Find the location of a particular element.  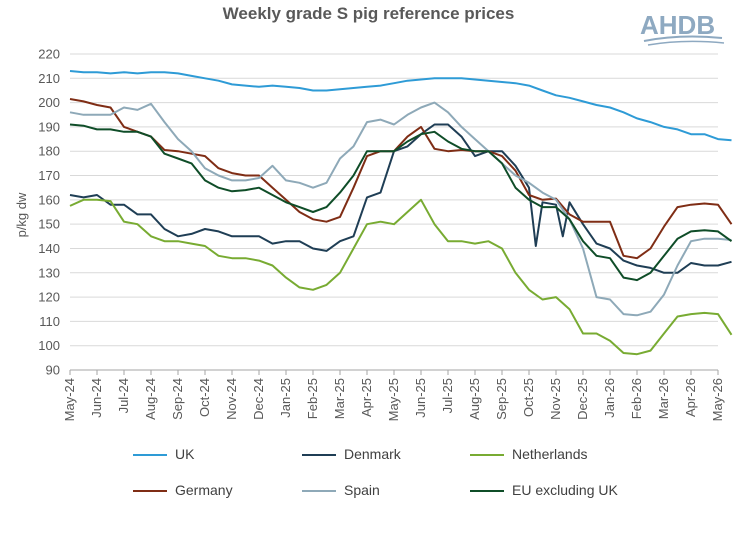

legend-label: Netherlands is located at coordinates (550, 454).